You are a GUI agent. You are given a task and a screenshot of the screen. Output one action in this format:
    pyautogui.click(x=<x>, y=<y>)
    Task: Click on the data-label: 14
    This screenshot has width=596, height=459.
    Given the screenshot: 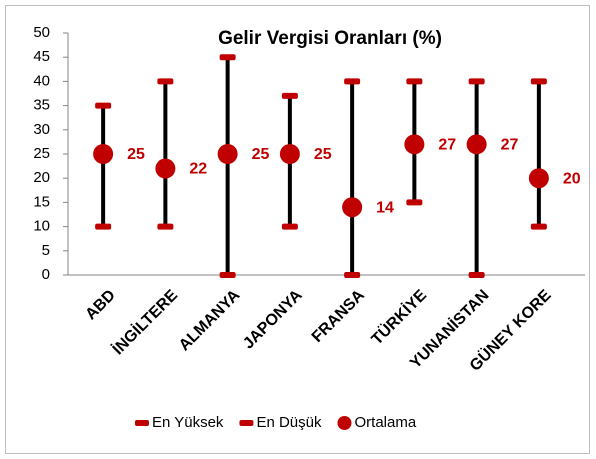 What is the action you would take?
    pyautogui.click(x=385, y=207)
    